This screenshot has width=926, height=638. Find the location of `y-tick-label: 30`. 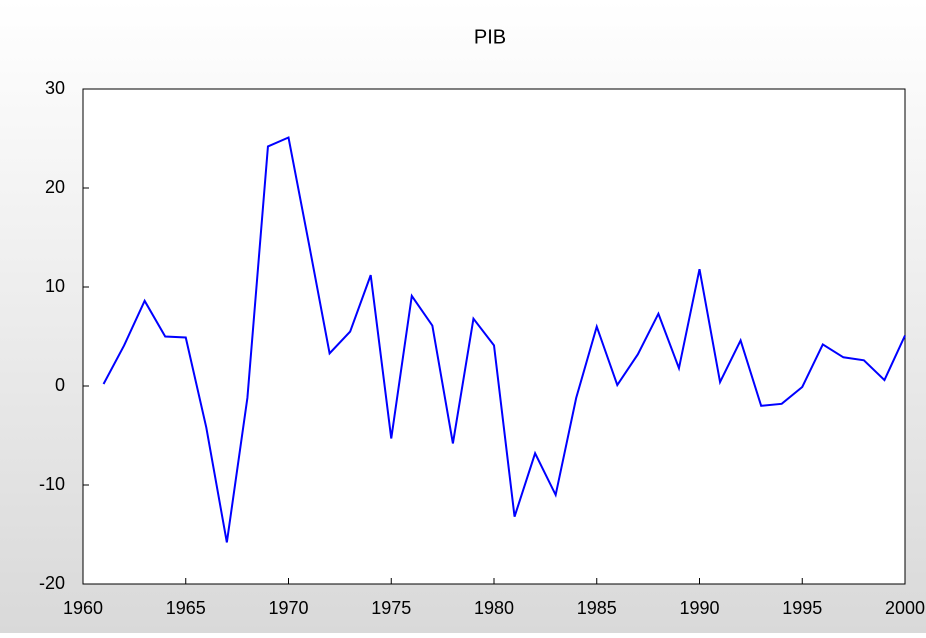

y-tick-label: 30 is located at coordinates (55, 88).